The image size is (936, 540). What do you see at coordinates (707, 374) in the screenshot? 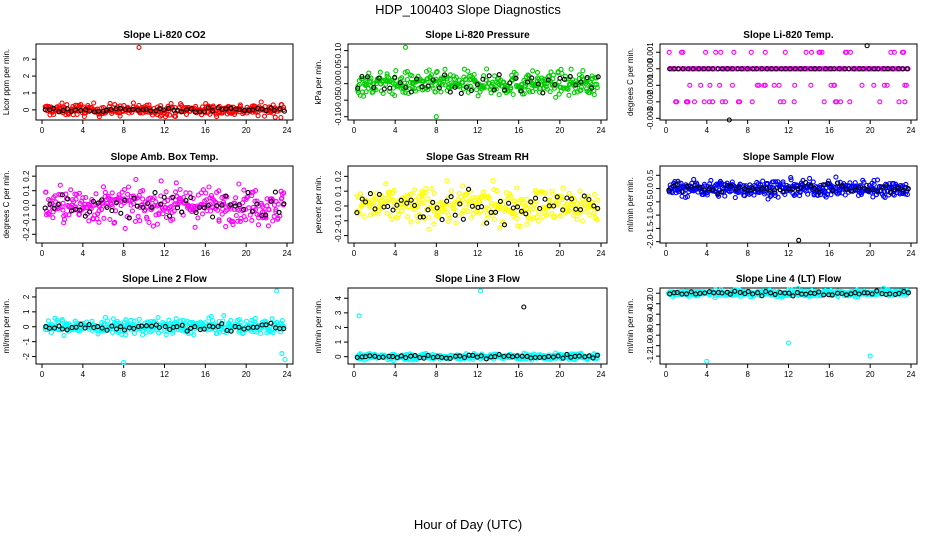
I see `x-tick-label: 4` at bounding box center [707, 374].